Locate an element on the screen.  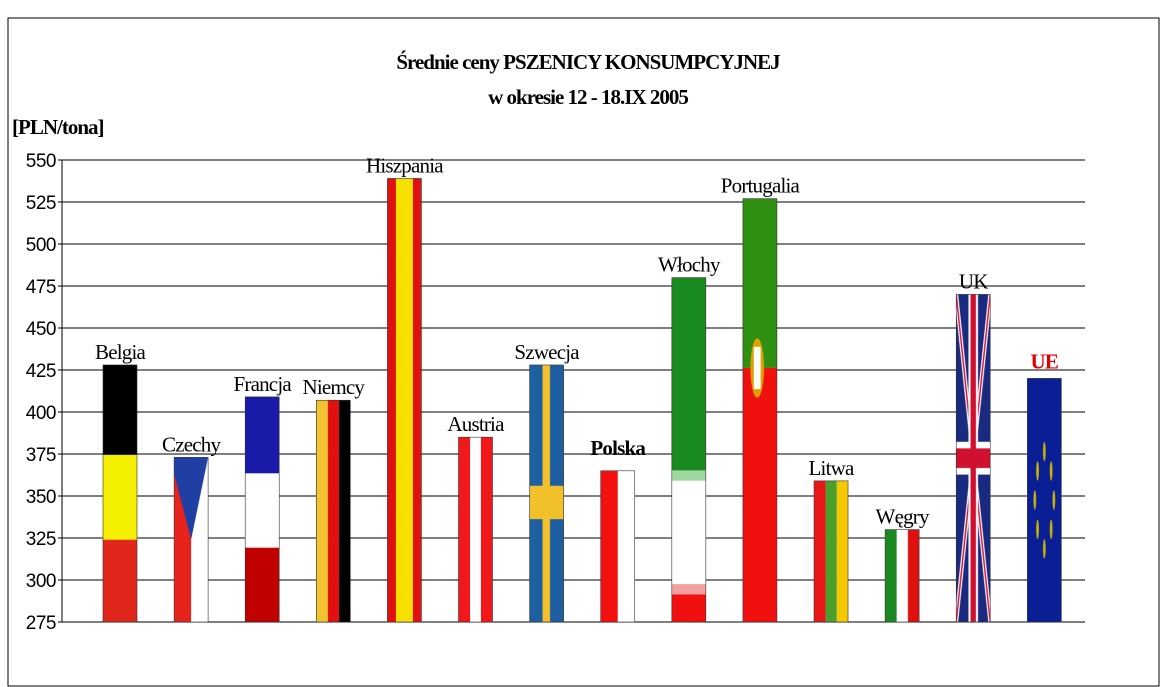
chart-subtitle: w okresie 12 - 18.IX 2005 is located at coordinates (588, 97).